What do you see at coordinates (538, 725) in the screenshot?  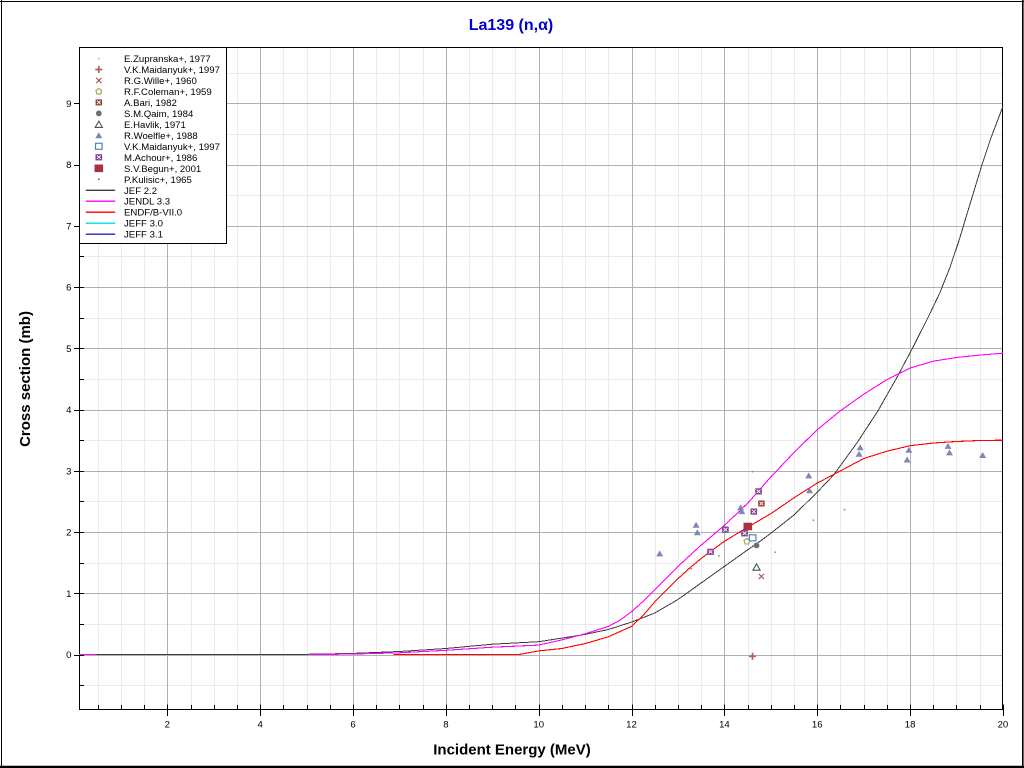 I see `svg-text: 10` at bounding box center [538, 725].